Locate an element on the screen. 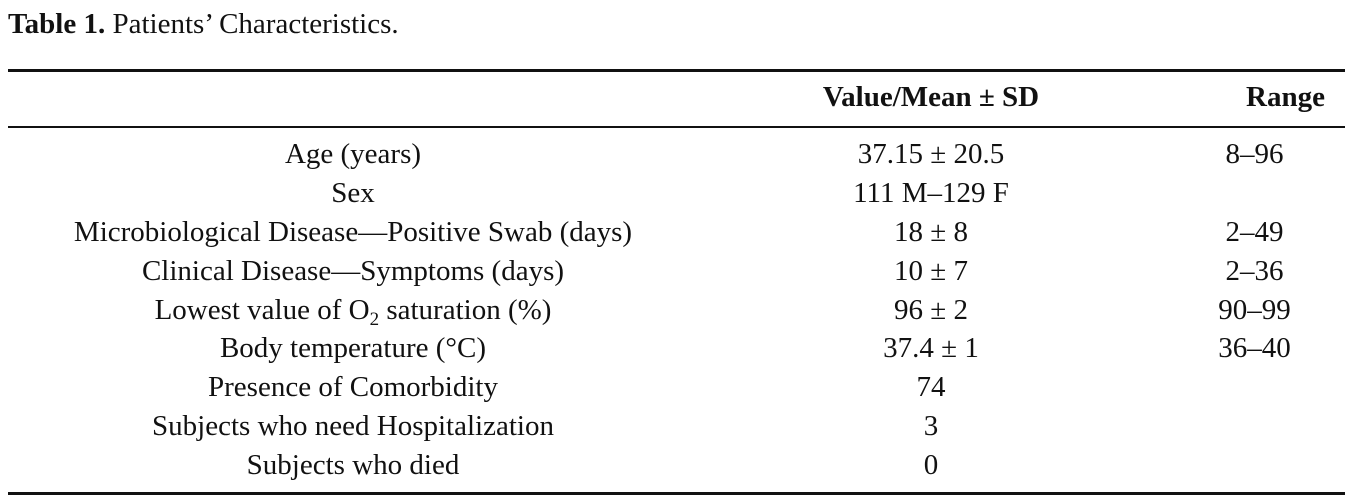  row-value: 0 is located at coordinates (931, 465).